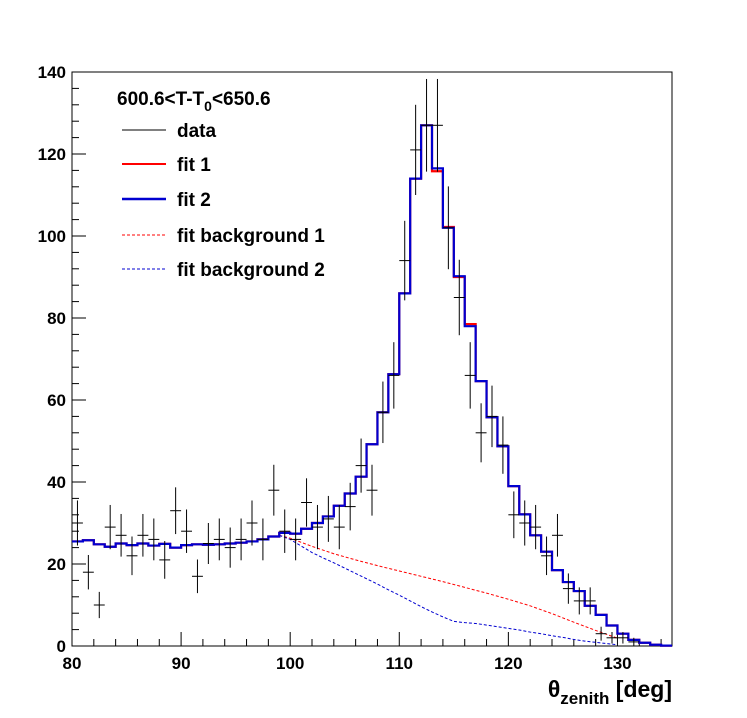 The width and height of the screenshot is (747, 718). Describe the element at coordinates (448, 586) in the screenshot. I see `background-1-line` at that location.